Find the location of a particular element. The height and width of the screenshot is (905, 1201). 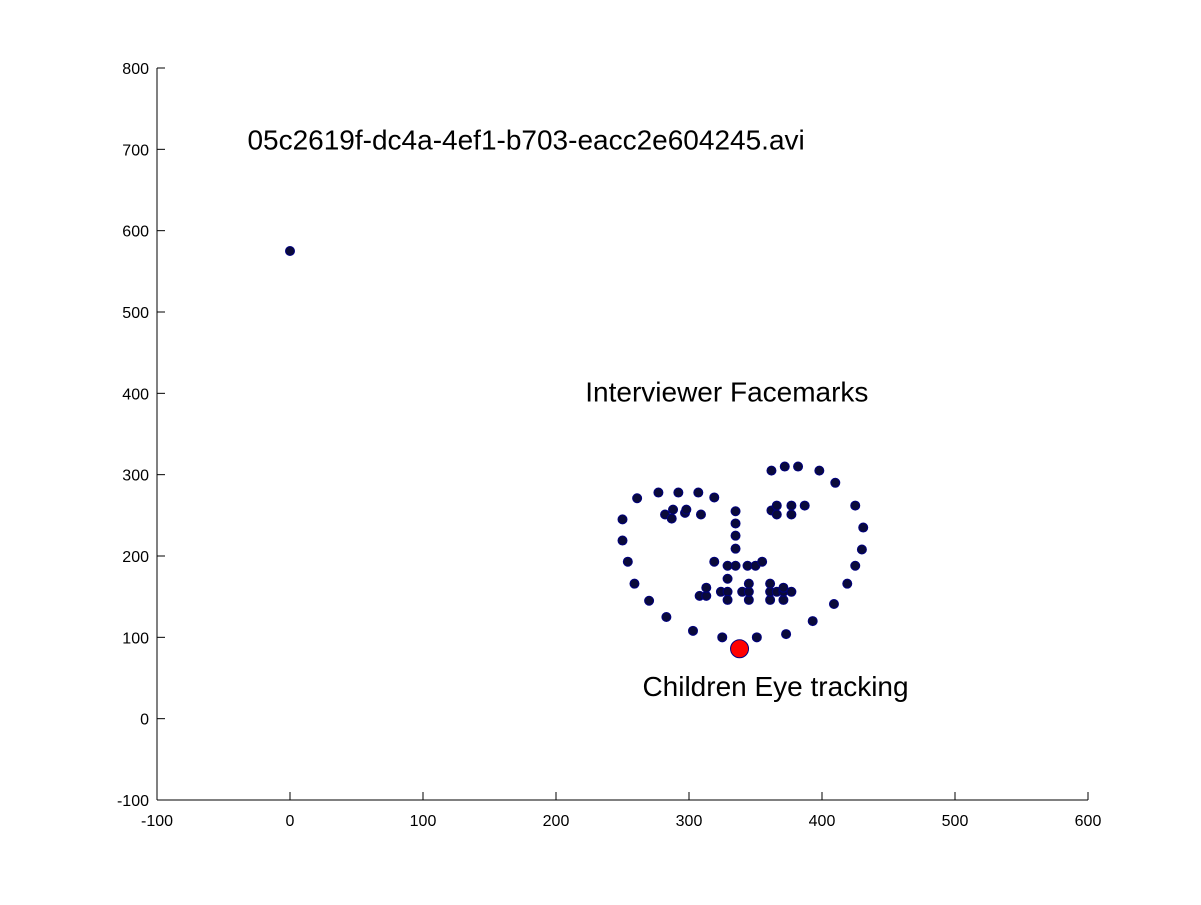

x-tick-label: 500 is located at coordinates (955, 821).